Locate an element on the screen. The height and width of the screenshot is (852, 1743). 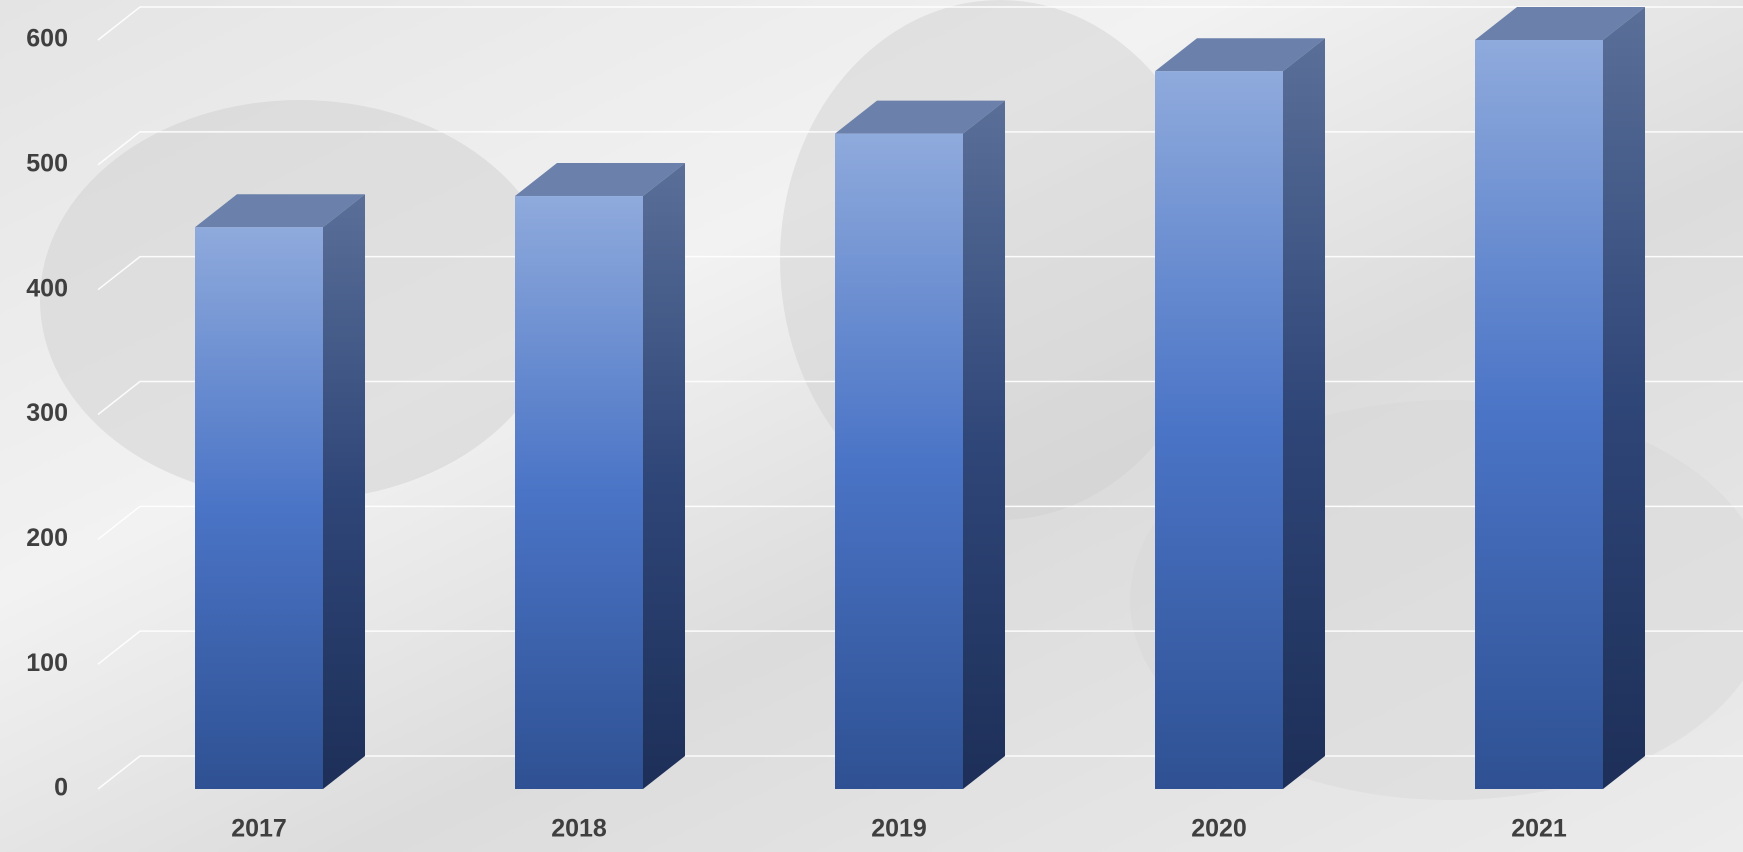
y-tick-label: 400 is located at coordinates (47, 288).